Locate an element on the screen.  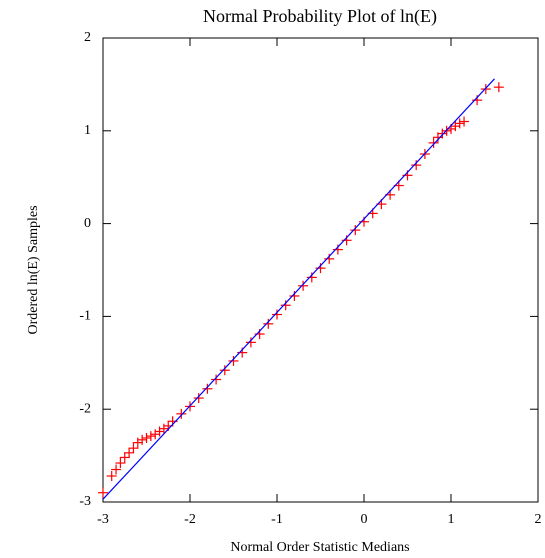
y-axis-label: Ordered ln(E) Samples is located at coordinates (33, 269).